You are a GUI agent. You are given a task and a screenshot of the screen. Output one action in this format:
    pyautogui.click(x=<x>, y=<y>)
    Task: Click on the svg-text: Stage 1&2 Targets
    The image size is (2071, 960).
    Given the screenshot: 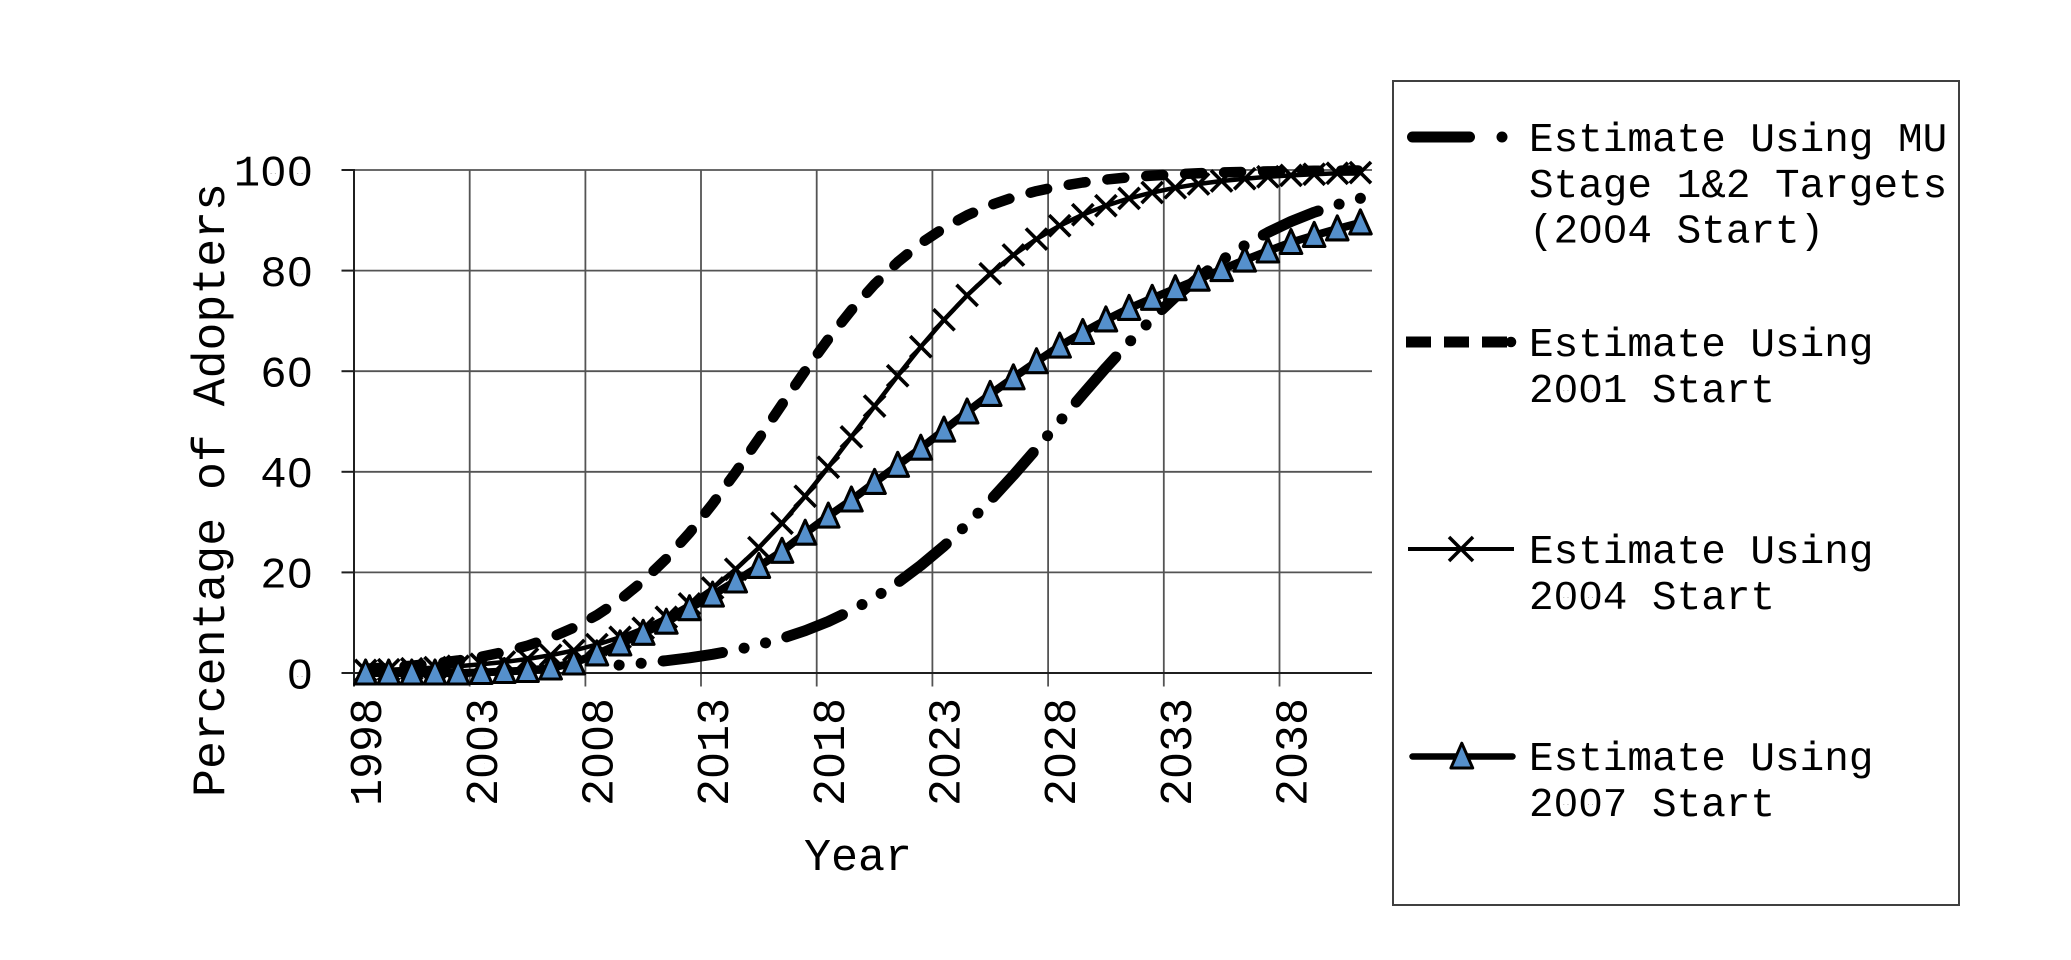 What is the action you would take?
    pyautogui.click(x=1738, y=187)
    